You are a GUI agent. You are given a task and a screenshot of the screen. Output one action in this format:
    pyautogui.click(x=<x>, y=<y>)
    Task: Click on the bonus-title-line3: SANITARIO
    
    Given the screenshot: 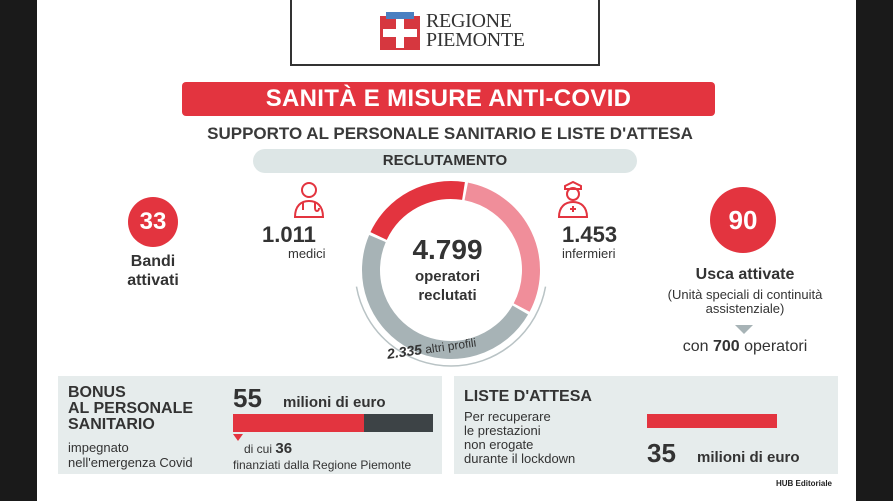 What is the action you would take?
    pyautogui.click(x=111, y=424)
    